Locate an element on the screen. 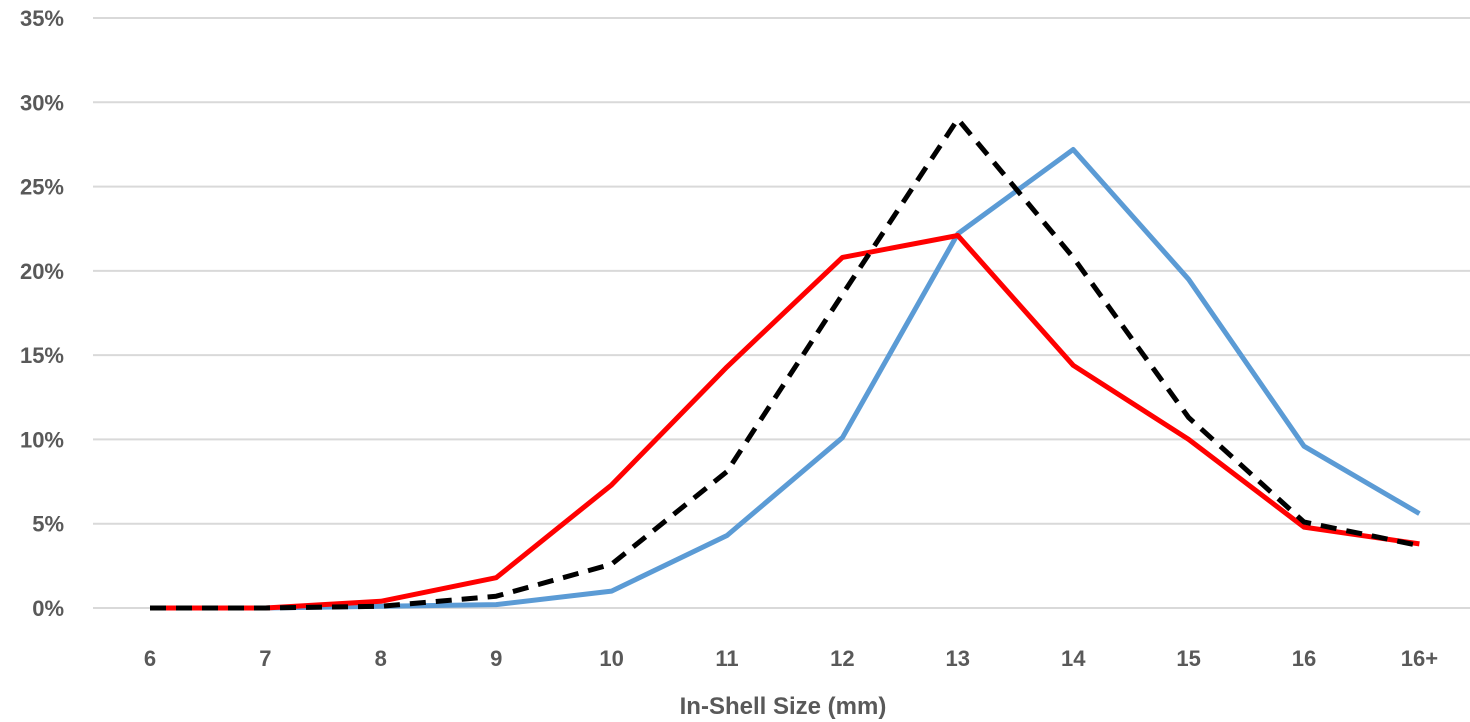  y-tick-label: 25% is located at coordinates (42, 187).